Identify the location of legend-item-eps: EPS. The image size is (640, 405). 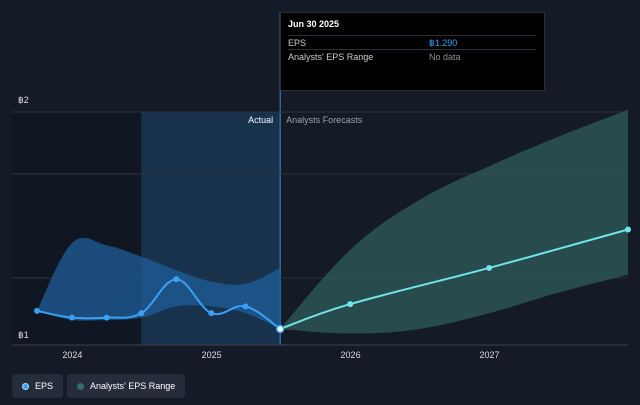
(38, 386).